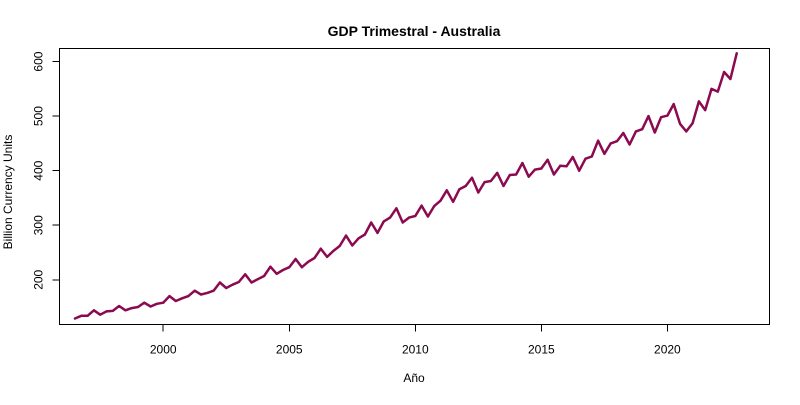 The width and height of the screenshot is (800, 405). What do you see at coordinates (667, 350) in the screenshot?
I see `x-tick-label: 2020` at bounding box center [667, 350].